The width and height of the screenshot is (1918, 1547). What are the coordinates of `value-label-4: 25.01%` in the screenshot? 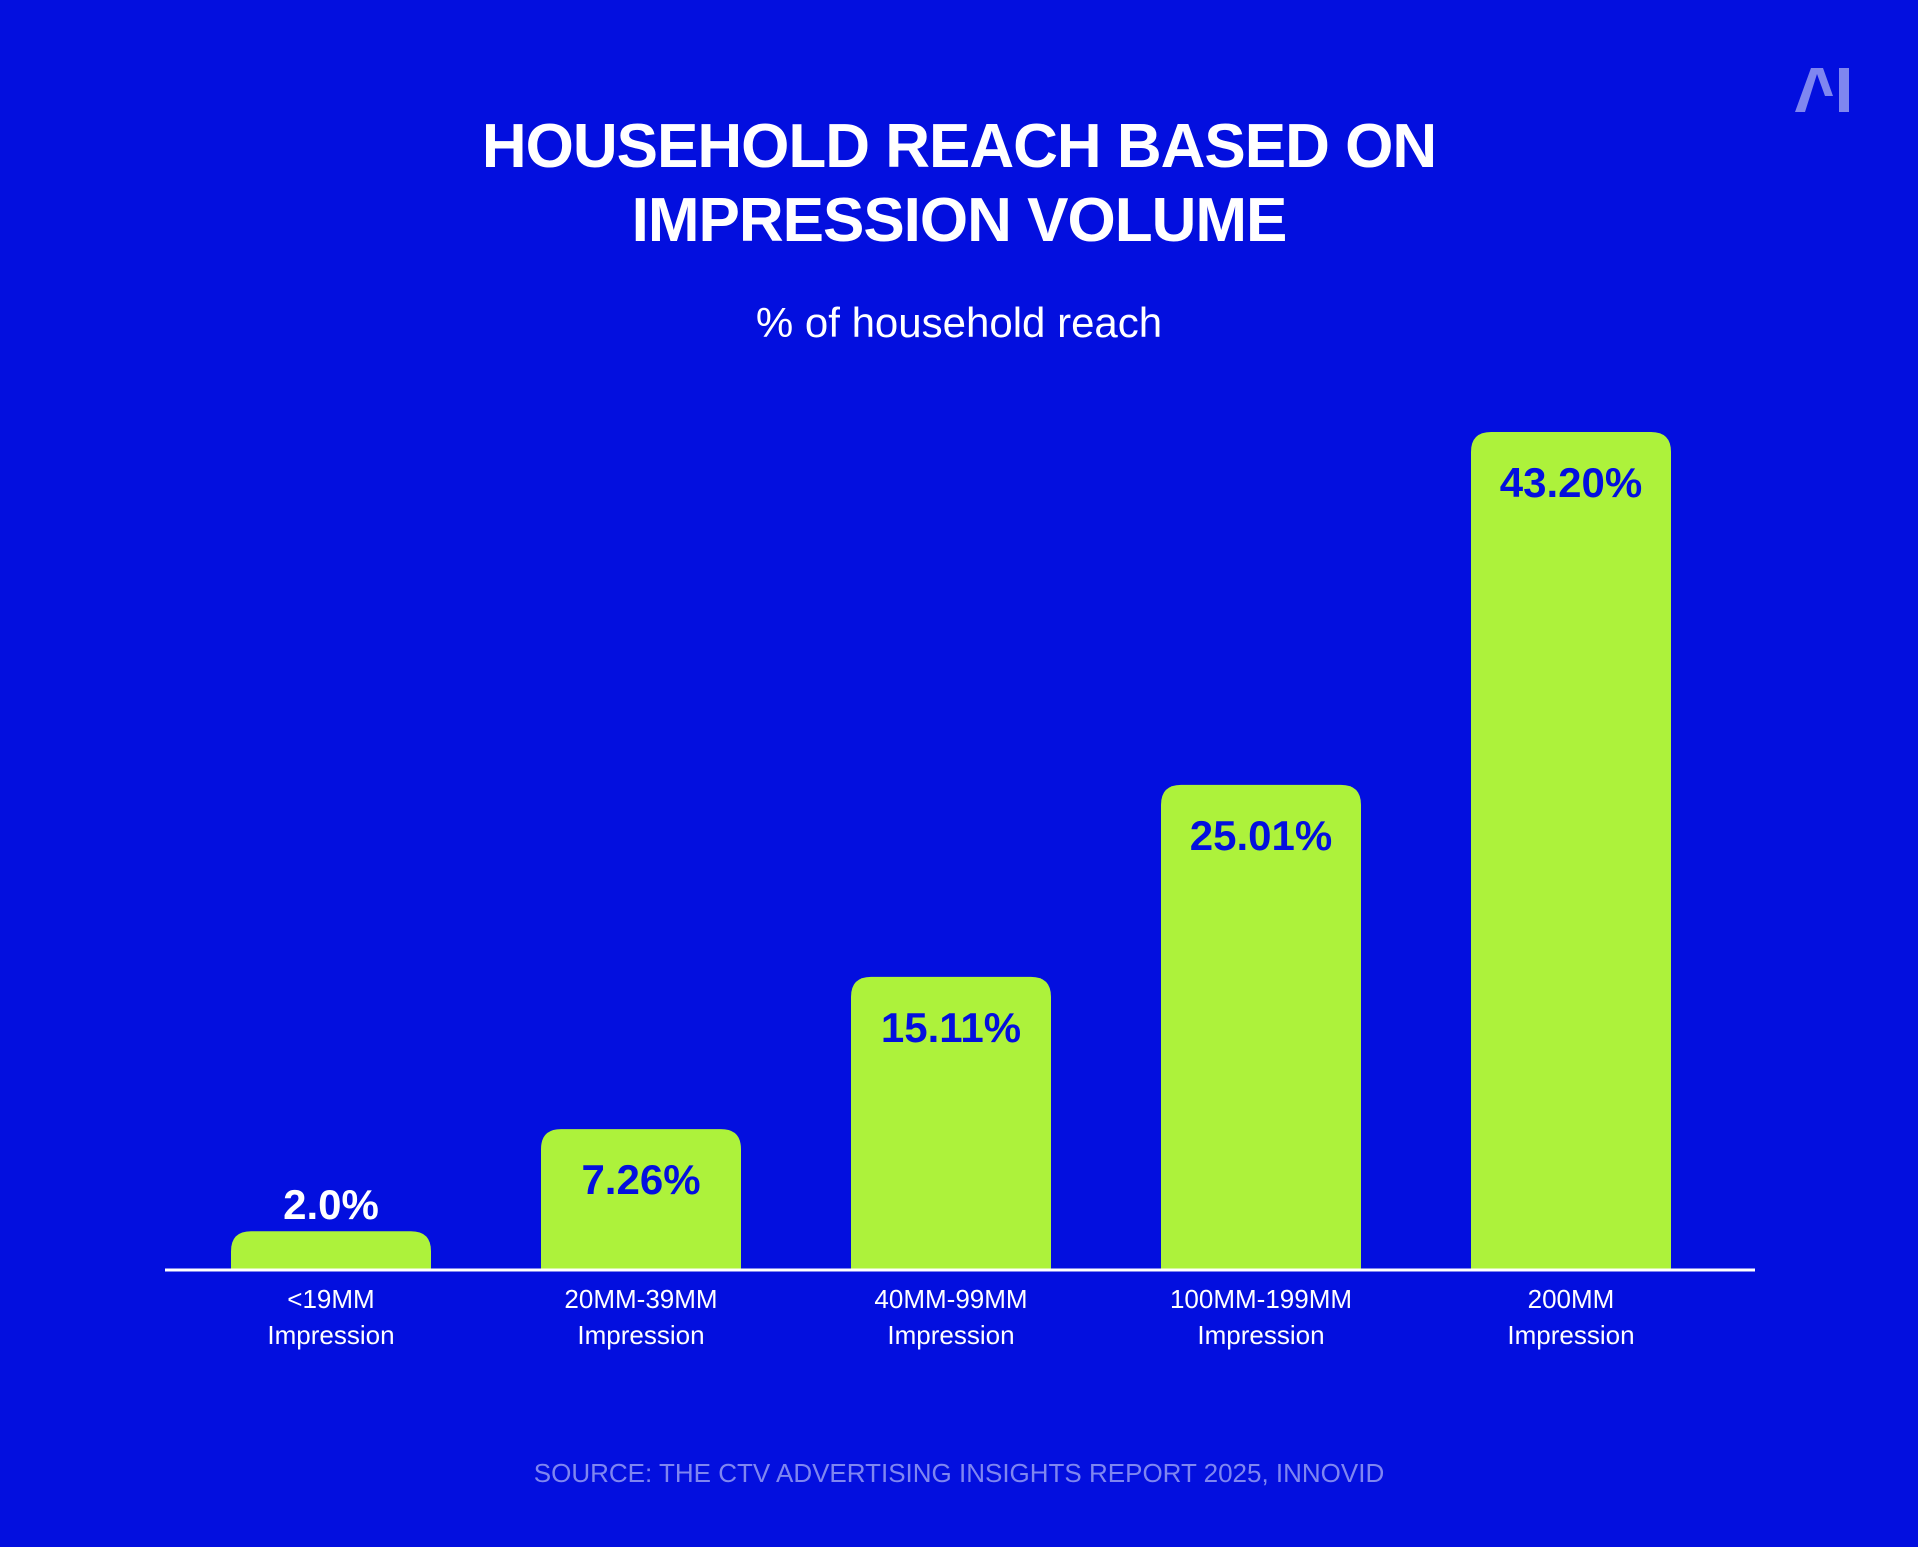 It's located at (1261, 835).